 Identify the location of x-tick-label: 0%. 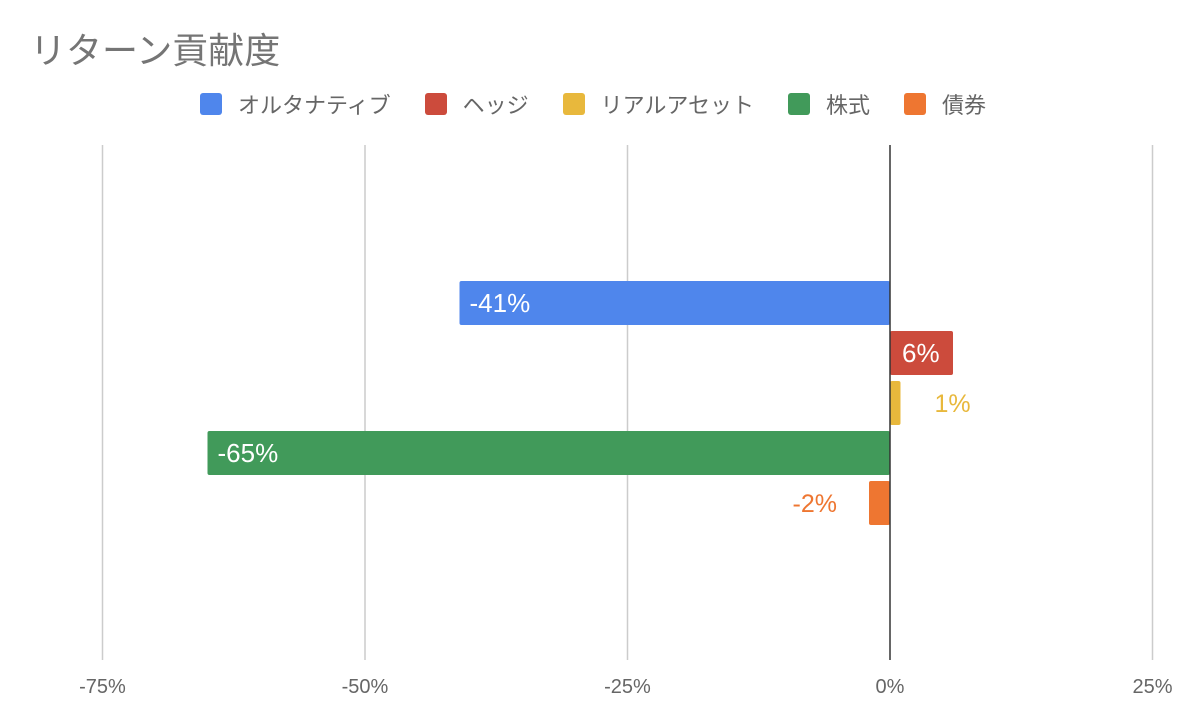
(890, 687).